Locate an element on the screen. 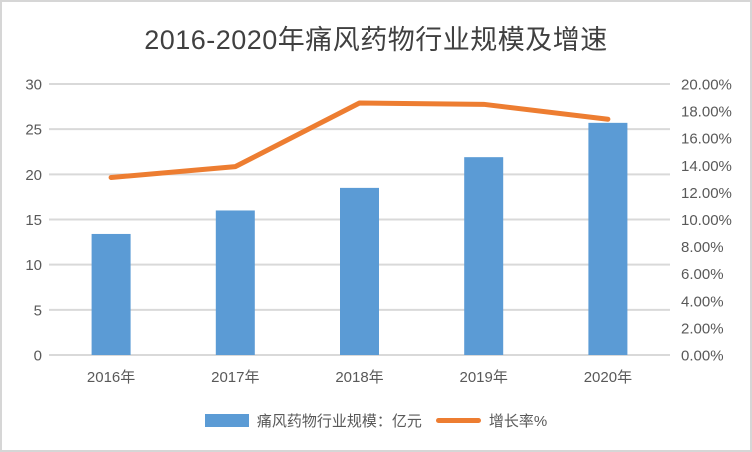 This screenshot has width=752, height=452. x-axis-label: 2018年 is located at coordinates (359, 377).